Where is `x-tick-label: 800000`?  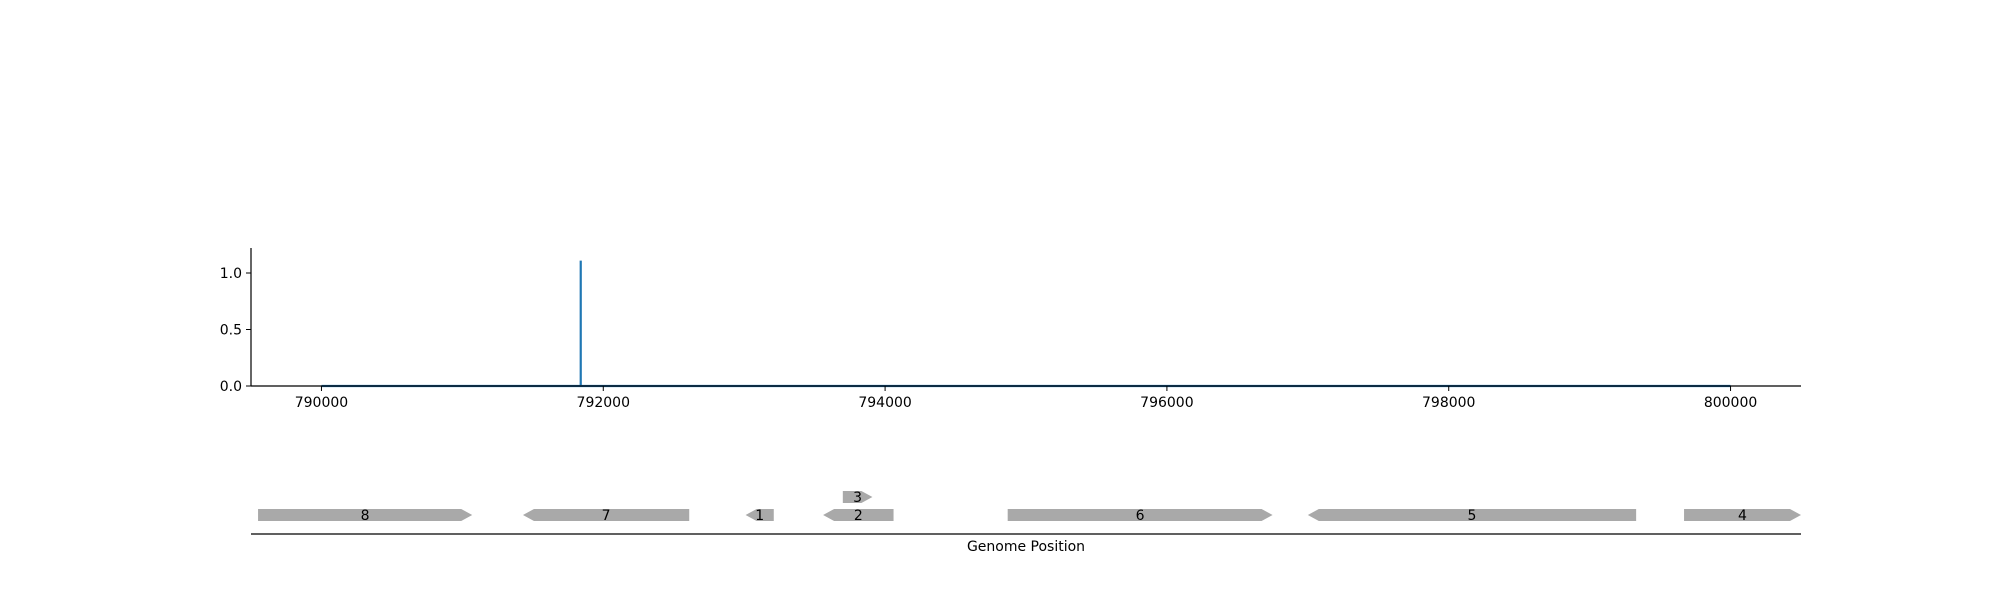 x-tick-label: 800000 is located at coordinates (1730, 403).